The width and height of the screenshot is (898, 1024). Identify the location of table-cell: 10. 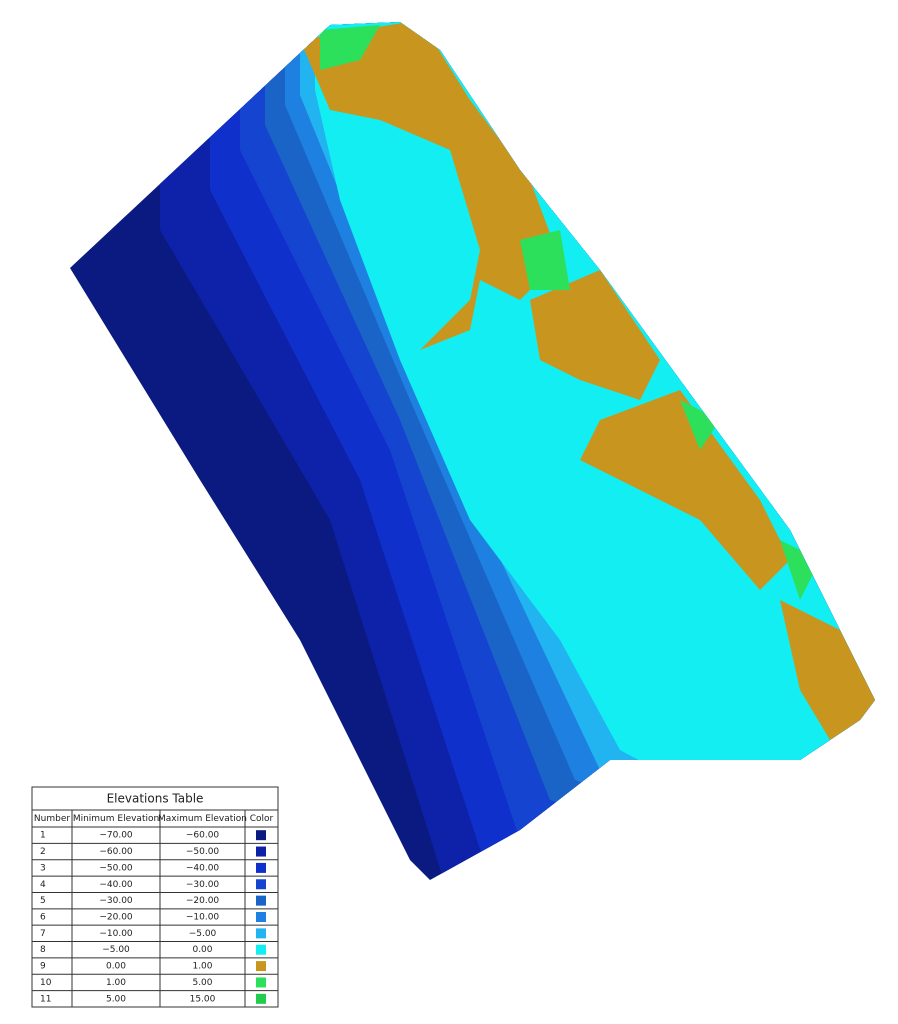
(46, 983).